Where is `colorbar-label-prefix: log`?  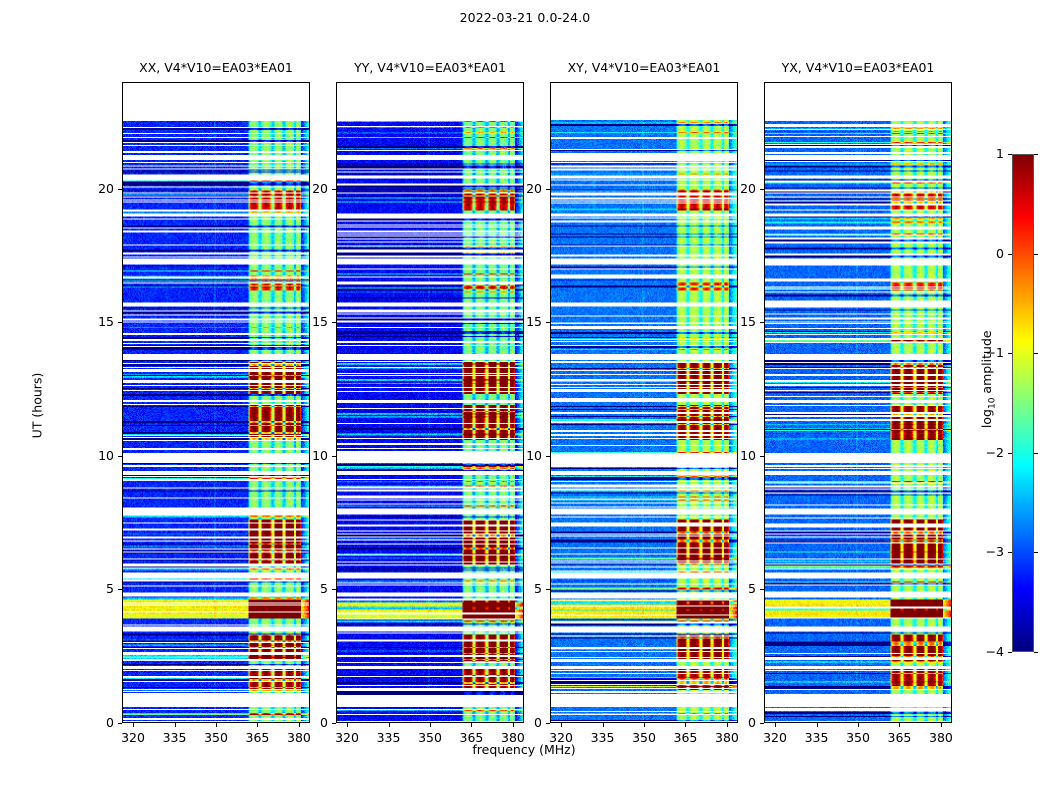
colorbar-label-prefix: log is located at coordinates (986, 419).